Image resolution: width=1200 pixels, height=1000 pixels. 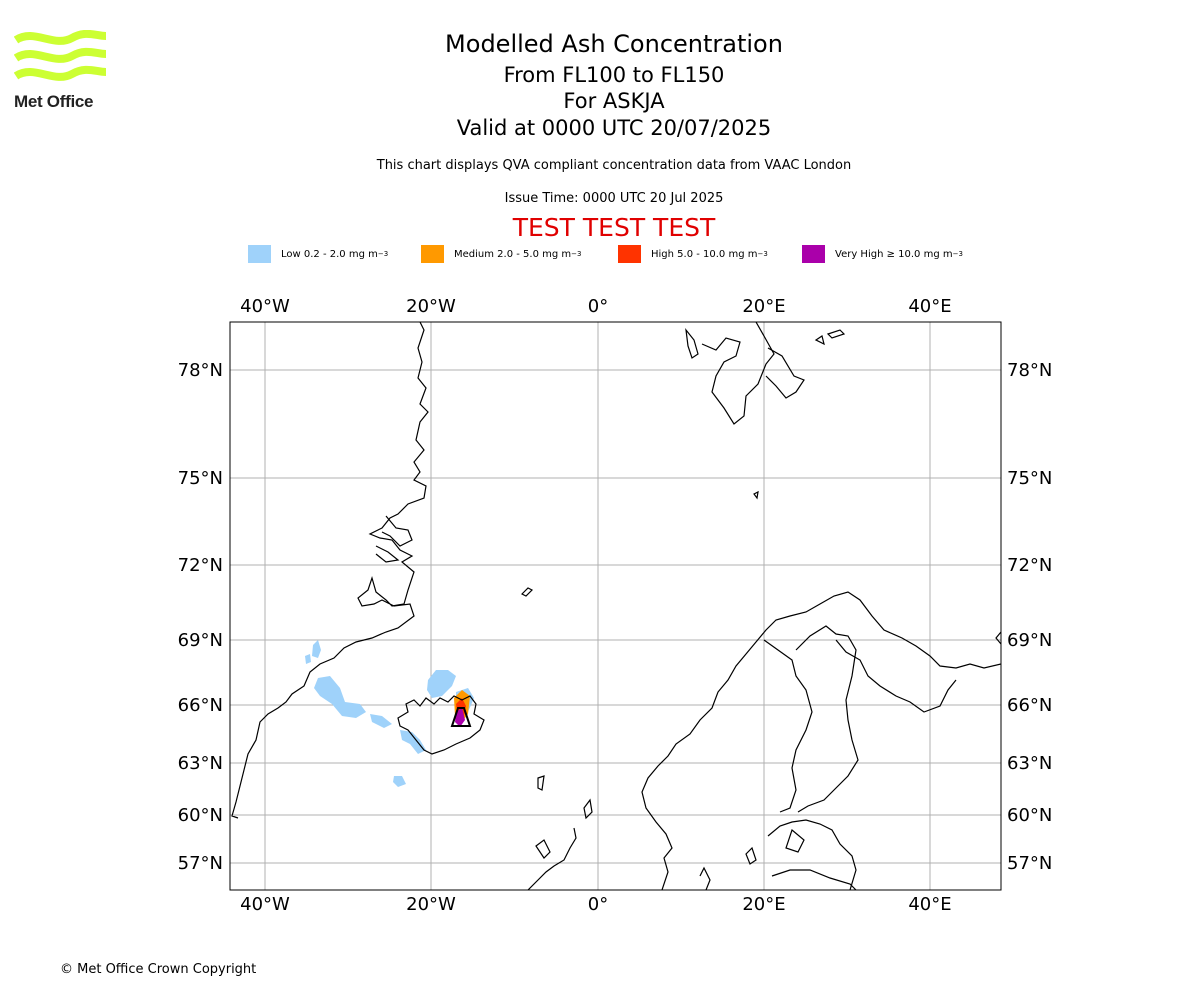 What do you see at coordinates (330, 570) in the screenshot?
I see `coast-greenland` at bounding box center [330, 570].